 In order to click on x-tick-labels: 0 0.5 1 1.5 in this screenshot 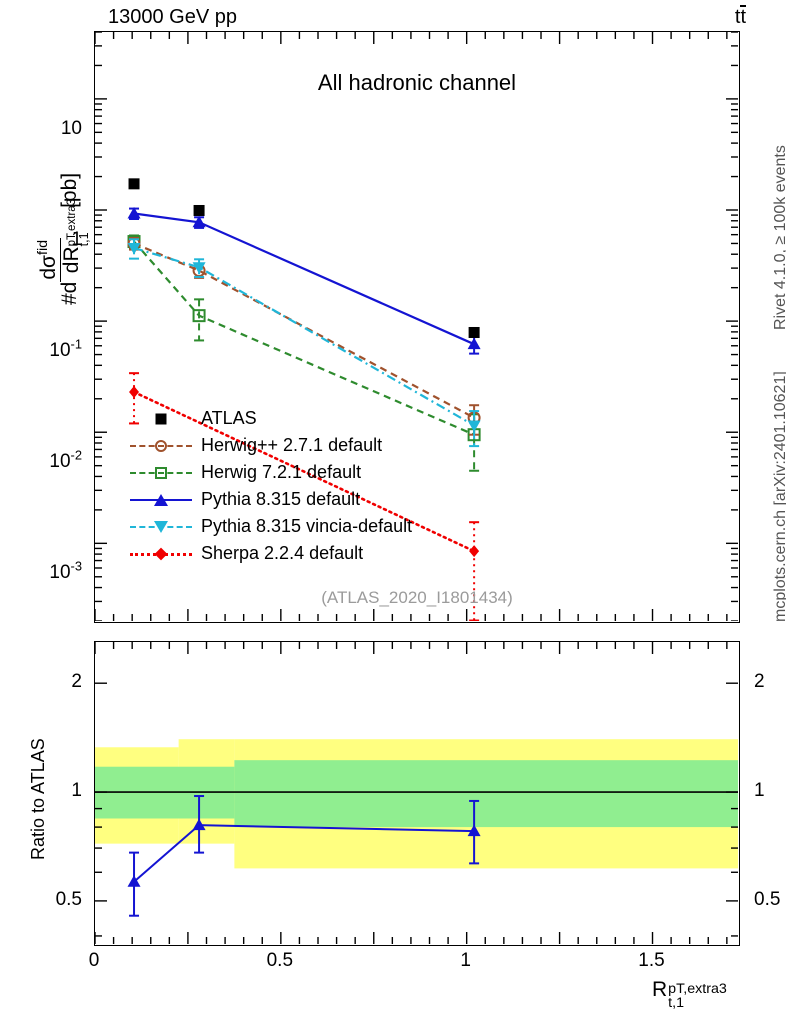, I will do `click(393, 965)`.